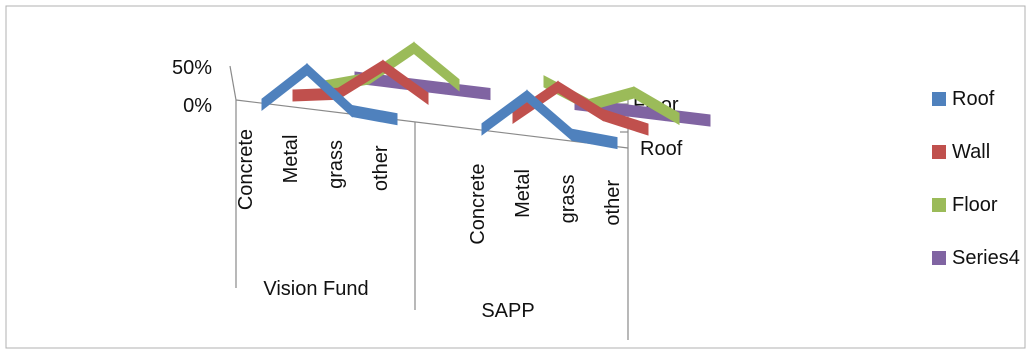 The image size is (1031, 354). Describe the element at coordinates (976, 178) in the screenshot. I see `legend: Roof Wall Floor Series4` at that location.